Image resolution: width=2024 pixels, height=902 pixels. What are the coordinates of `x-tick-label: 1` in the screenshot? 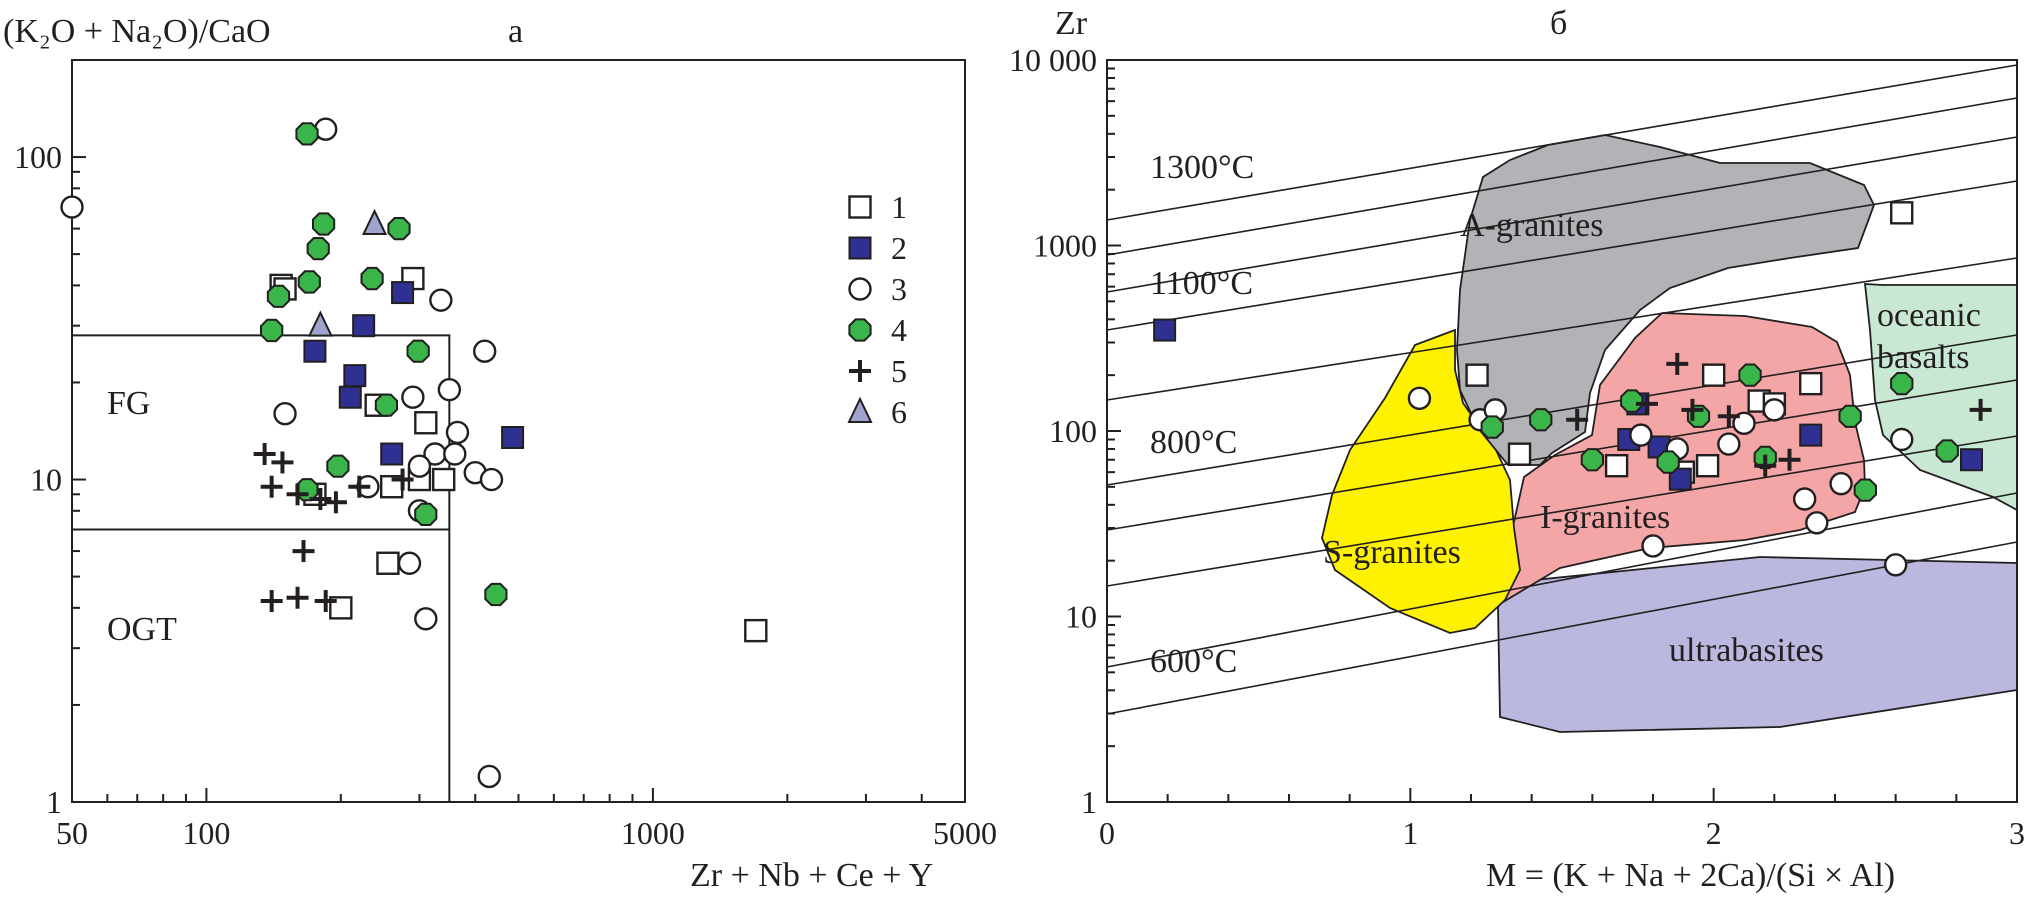 It's located at (1410, 833).